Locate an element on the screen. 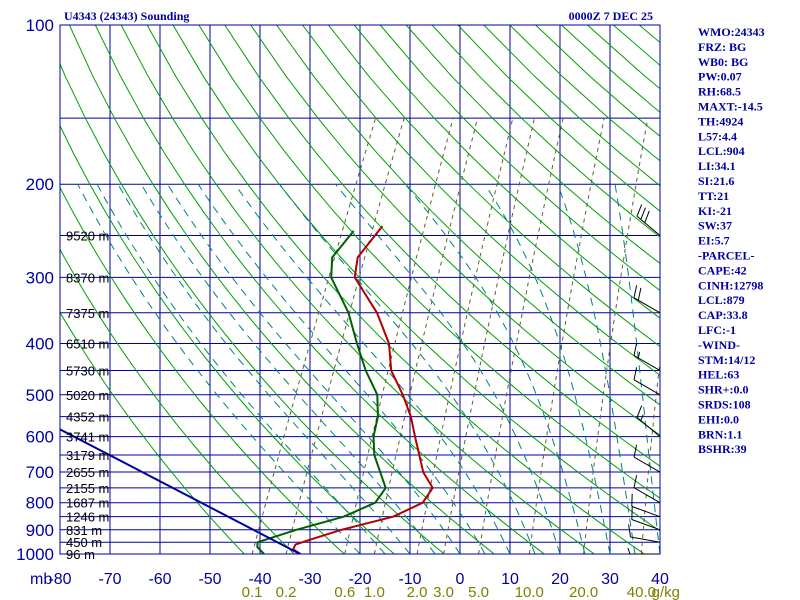 This screenshot has width=800, height=600. temperature-tick-label: -10 is located at coordinates (409, 579).